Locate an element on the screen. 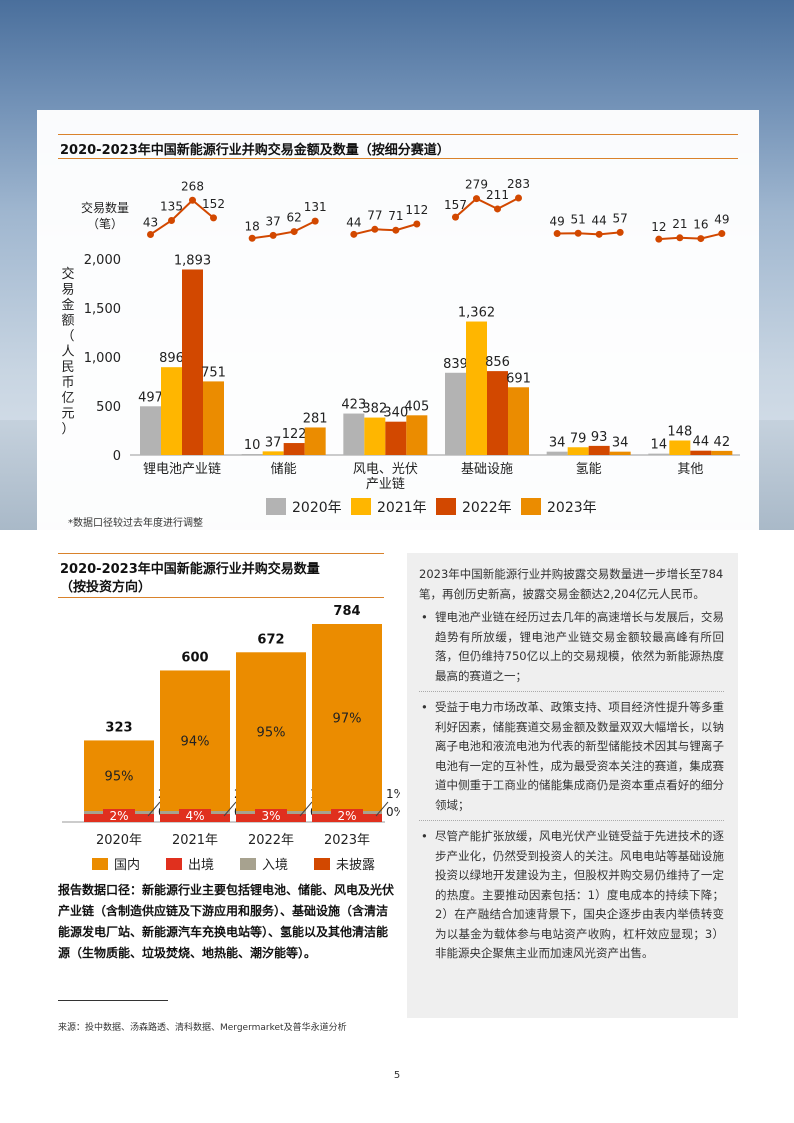  domestic-pct-label: 94% is located at coordinates (195, 742).